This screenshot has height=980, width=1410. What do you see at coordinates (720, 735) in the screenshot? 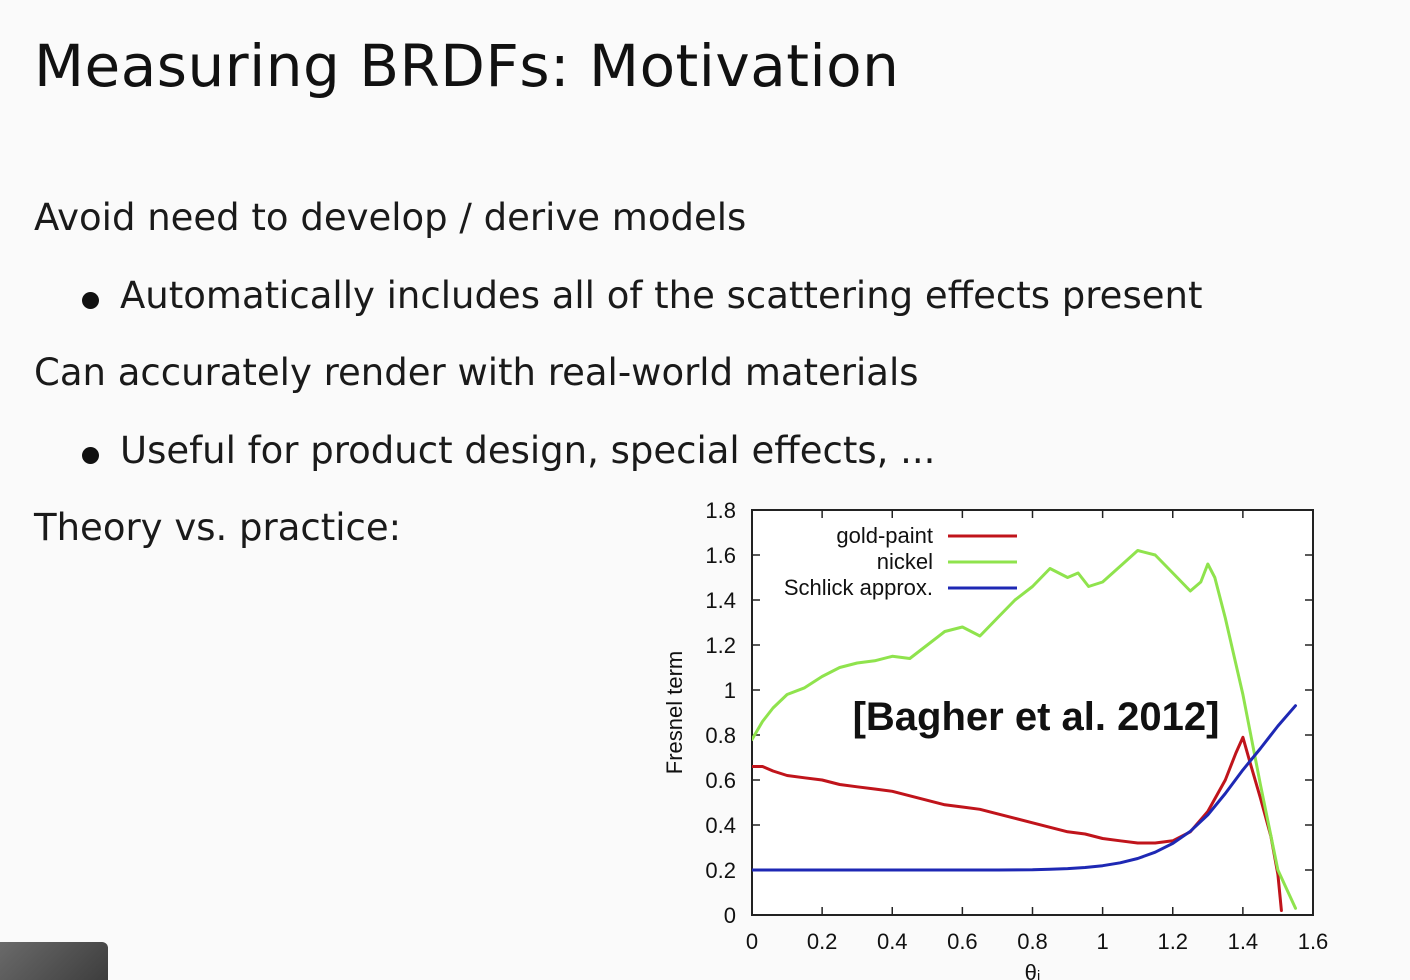
I see `y-tick-label: 0.8` at bounding box center [720, 735].